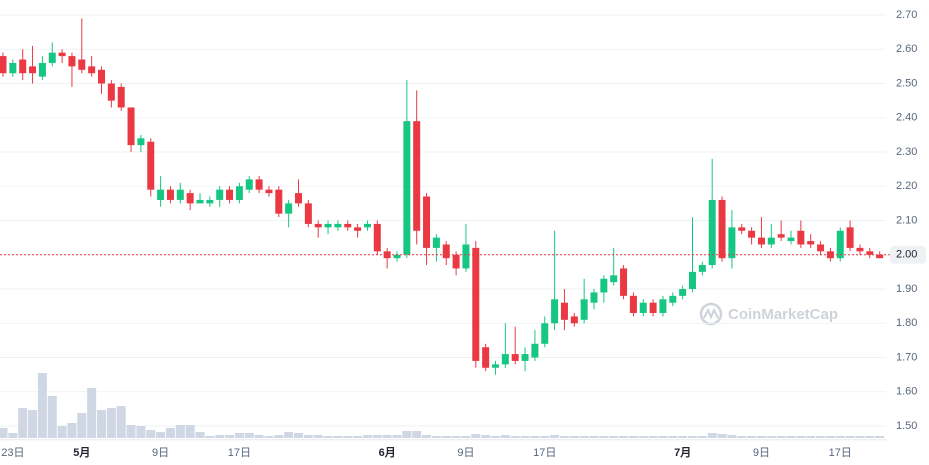 Image resolution: width=929 pixels, height=465 pixels. I want to click on watermark: CoinMarketCap, so click(768, 314).